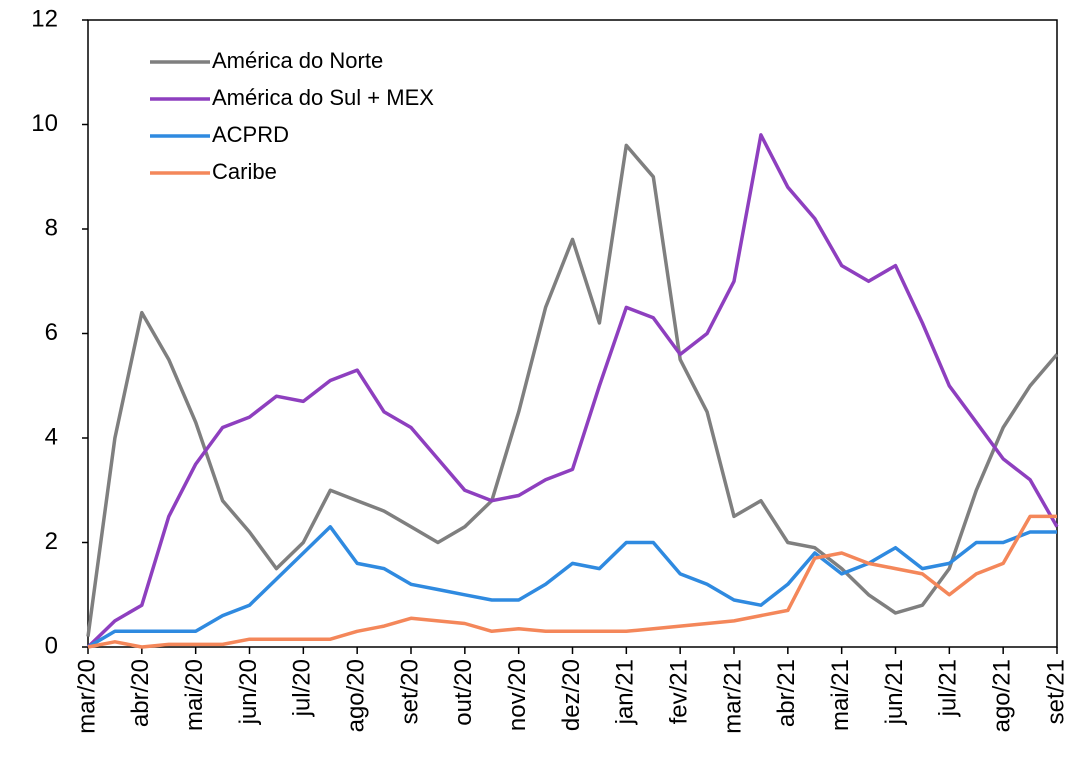  Describe the element at coordinates (323, 97) in the screenshot. I see `legend-label: América do Sul + MEX` at that location.